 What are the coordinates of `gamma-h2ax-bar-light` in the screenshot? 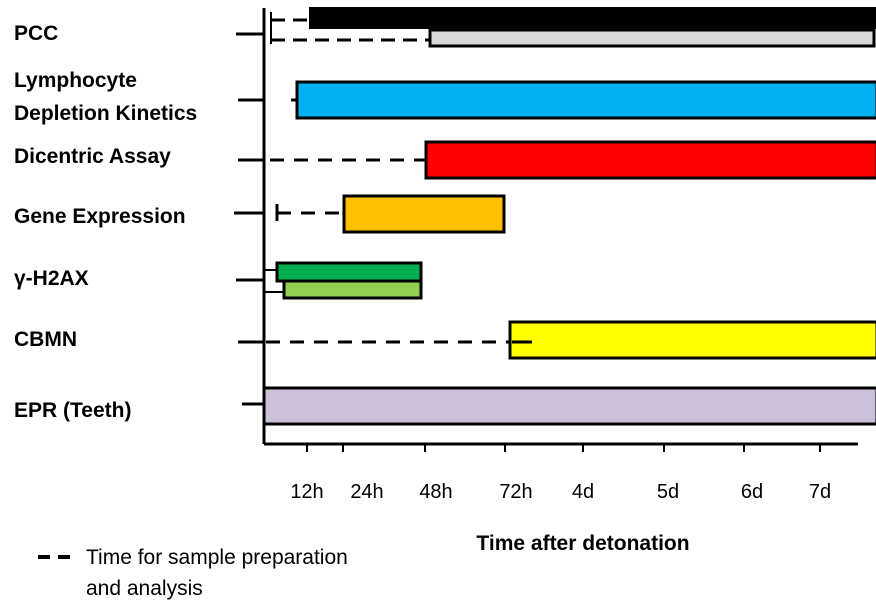 It's located at (352, 289).